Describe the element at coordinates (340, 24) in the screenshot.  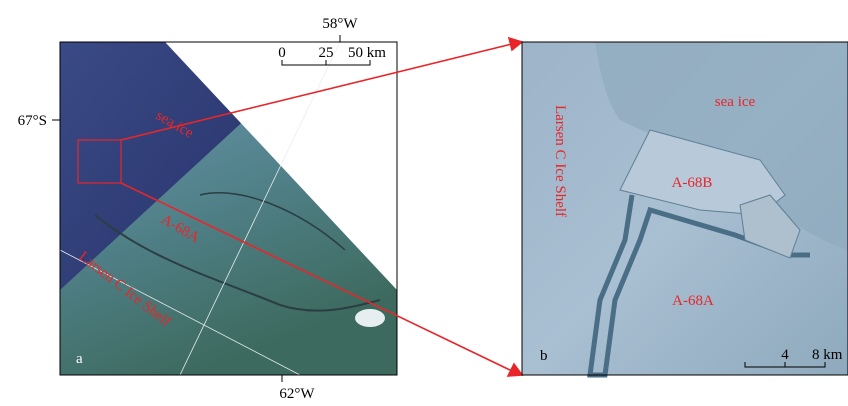
I see `lon-label: 58°W` at that location.